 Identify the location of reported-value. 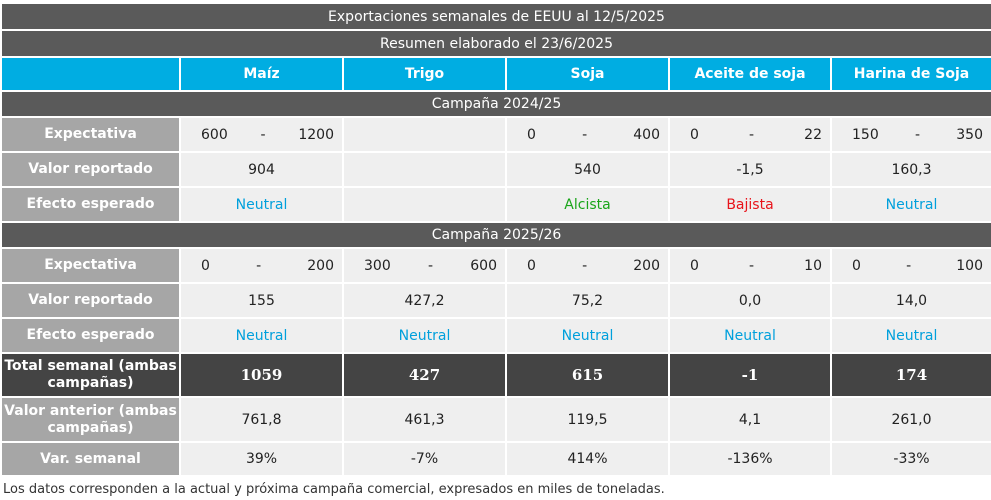
(424, 169).